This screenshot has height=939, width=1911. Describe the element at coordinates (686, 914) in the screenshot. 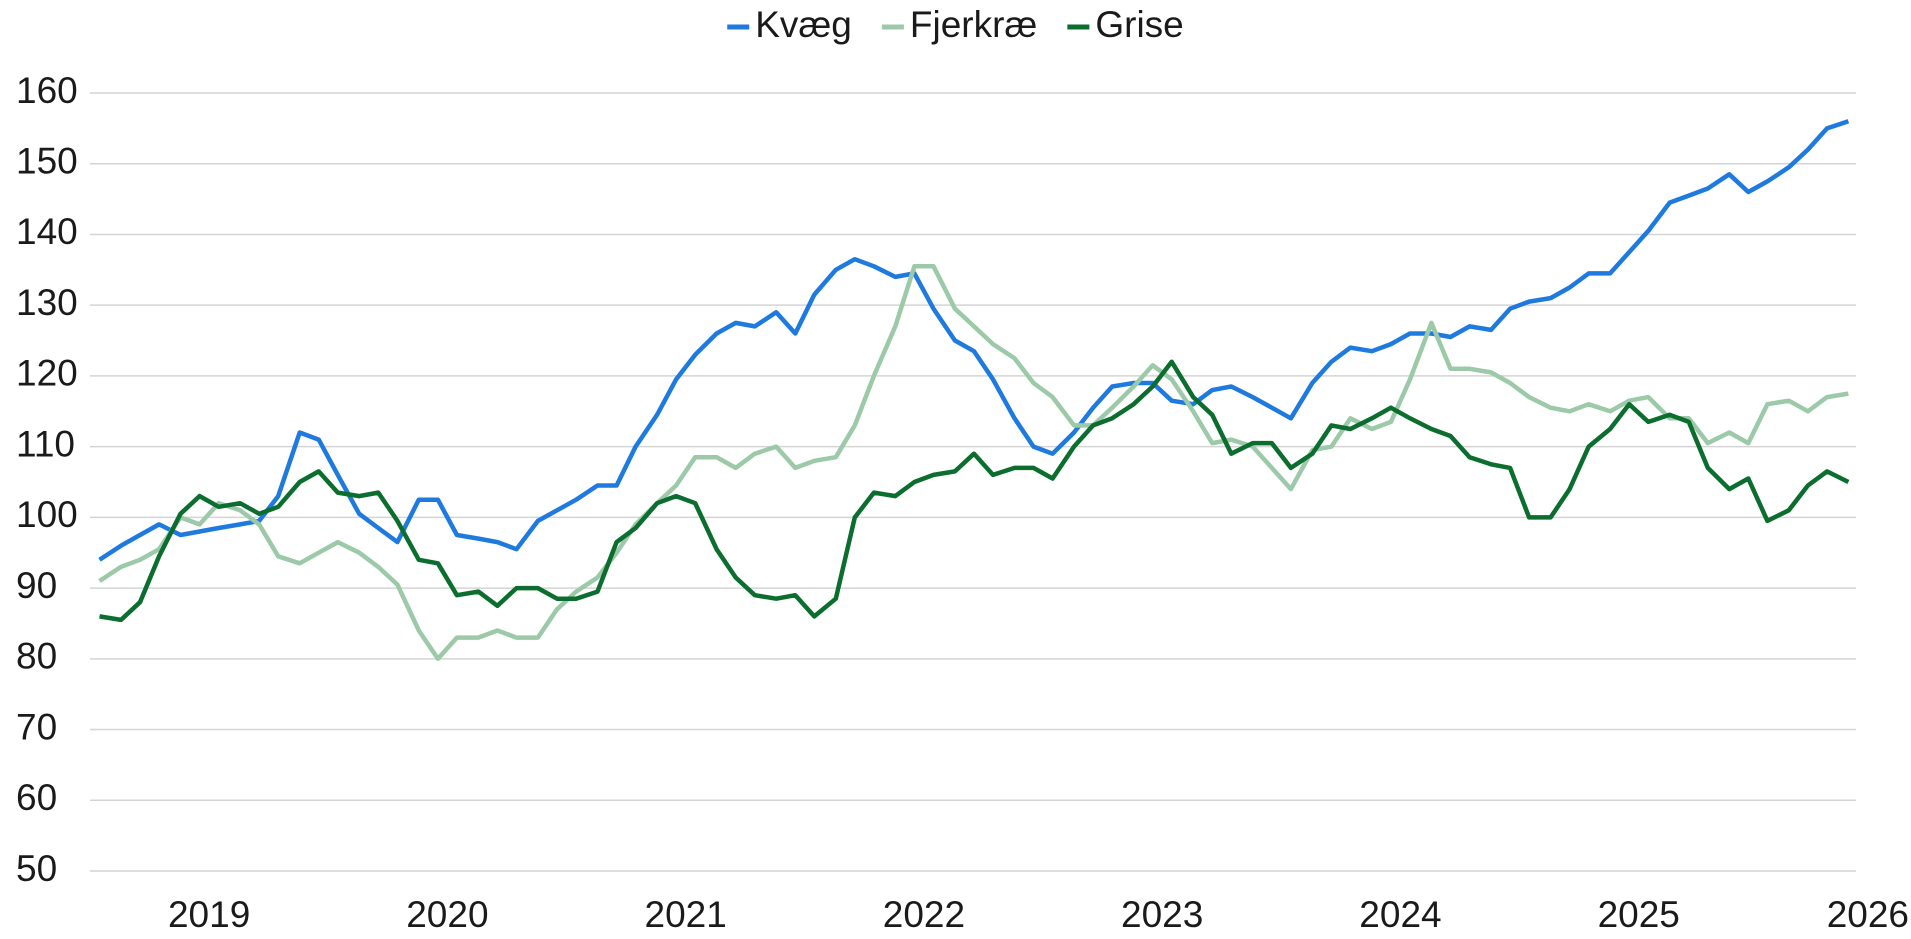

I see `x-tick-label: 2021` at that location.